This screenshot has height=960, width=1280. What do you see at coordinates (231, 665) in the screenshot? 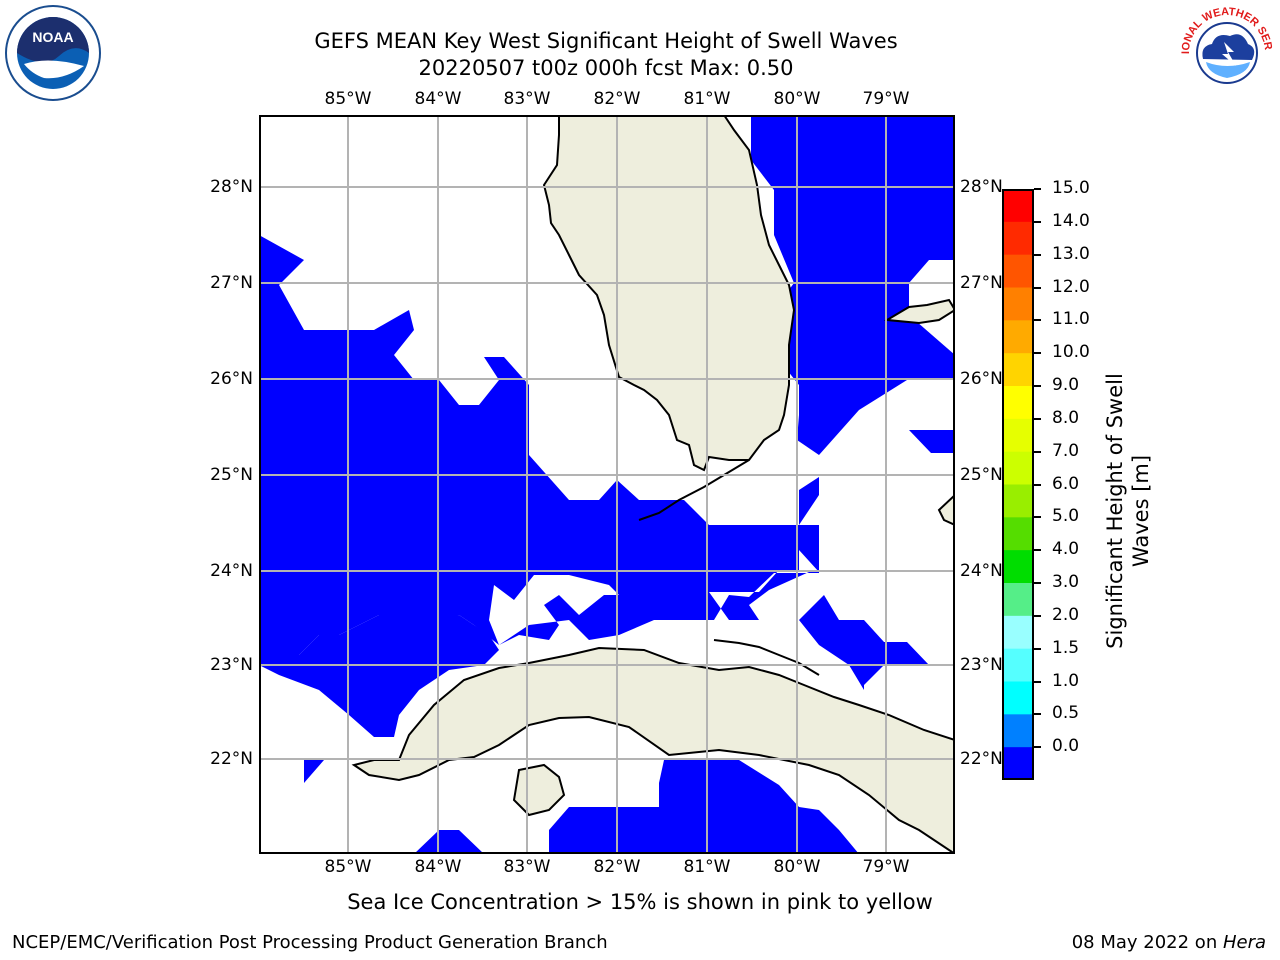
I see `lat-label-left-23n: 23°N` at bounding box center [231, 665].